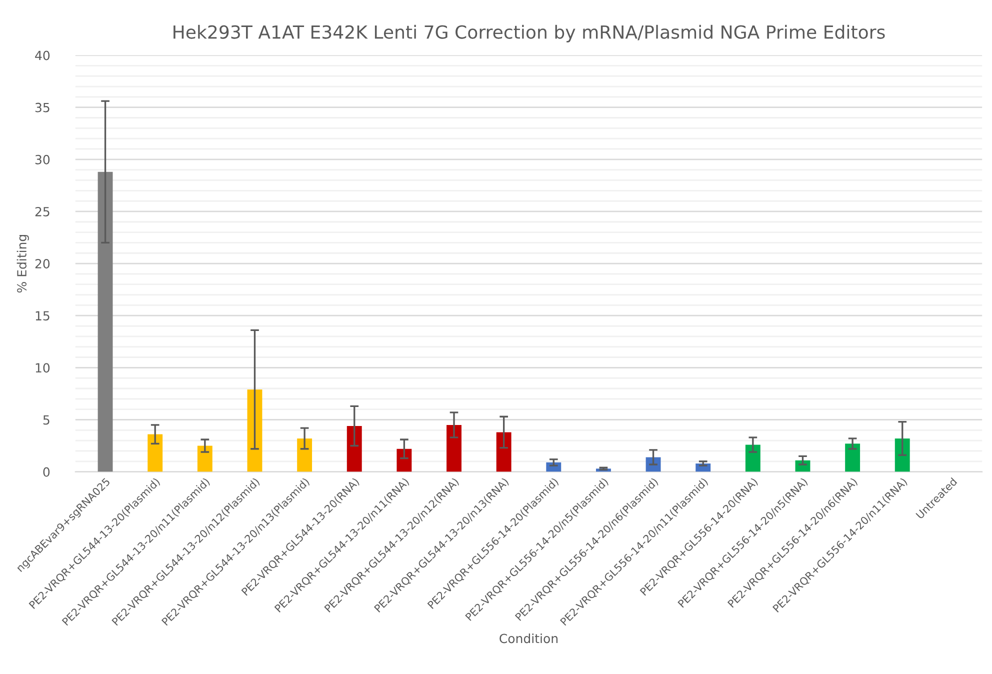  What do you see at coordinates (42, 263) in the screenshot?
I see `y-tick-label: 20` at bounding box center [42, 263].